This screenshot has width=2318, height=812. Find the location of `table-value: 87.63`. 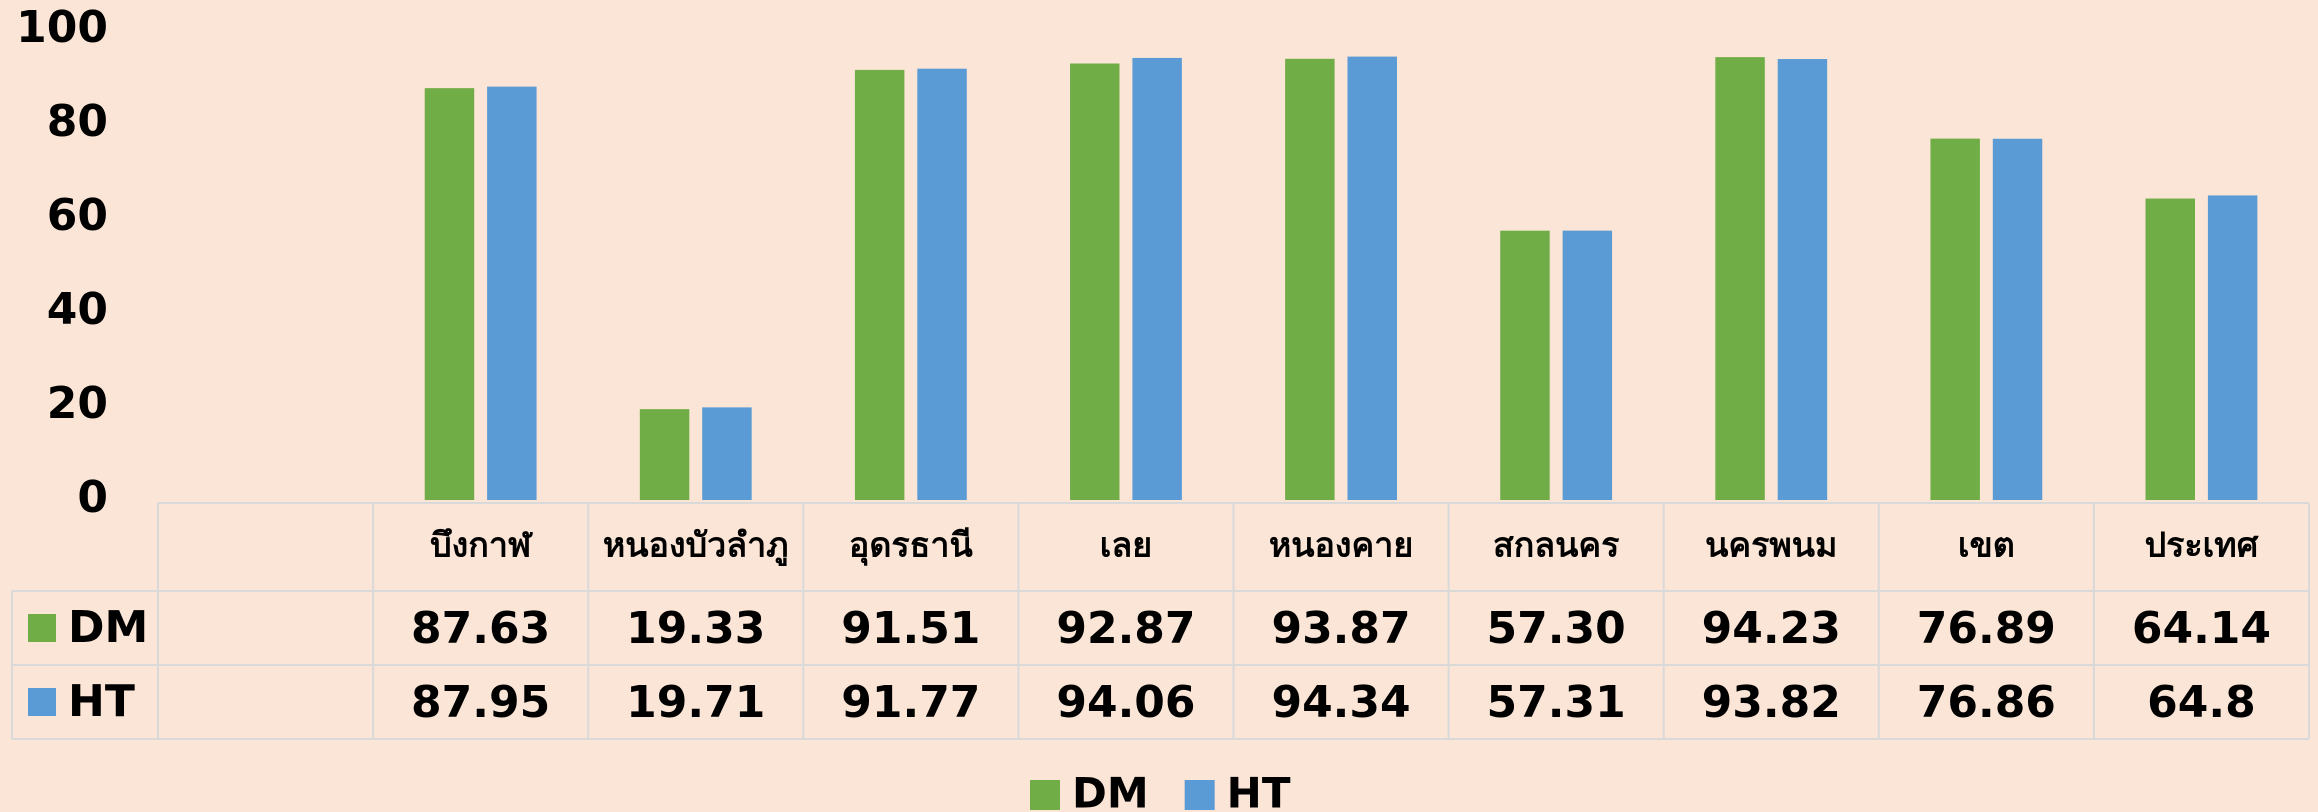

table-value: 87.63 is located at coordinates (480, 628).